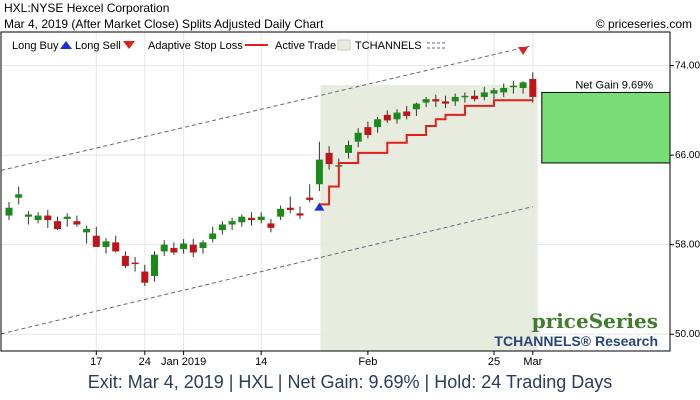  What do you see at coordinates (687, 334) in the screenshot?
I see `y-tick-label: 50.00` at bounding box center [687, 334].